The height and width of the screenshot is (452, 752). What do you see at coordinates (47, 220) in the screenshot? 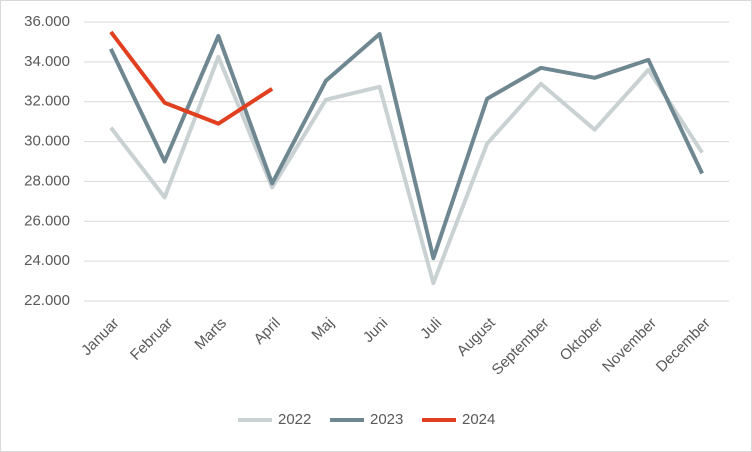
I see `y-tick-label: 26.000` at bounding box center [47, 220].